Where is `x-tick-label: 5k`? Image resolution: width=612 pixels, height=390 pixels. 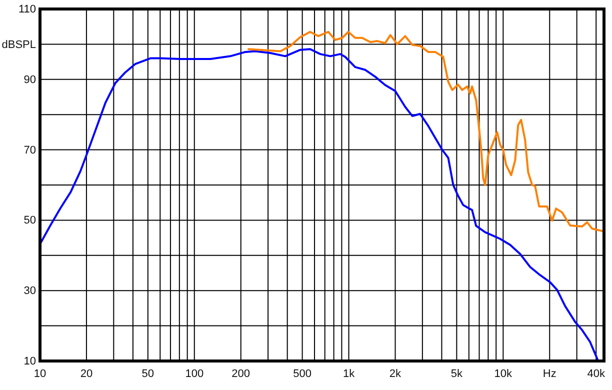 x-tick-label: 5k is located at coordinates (456, 374).